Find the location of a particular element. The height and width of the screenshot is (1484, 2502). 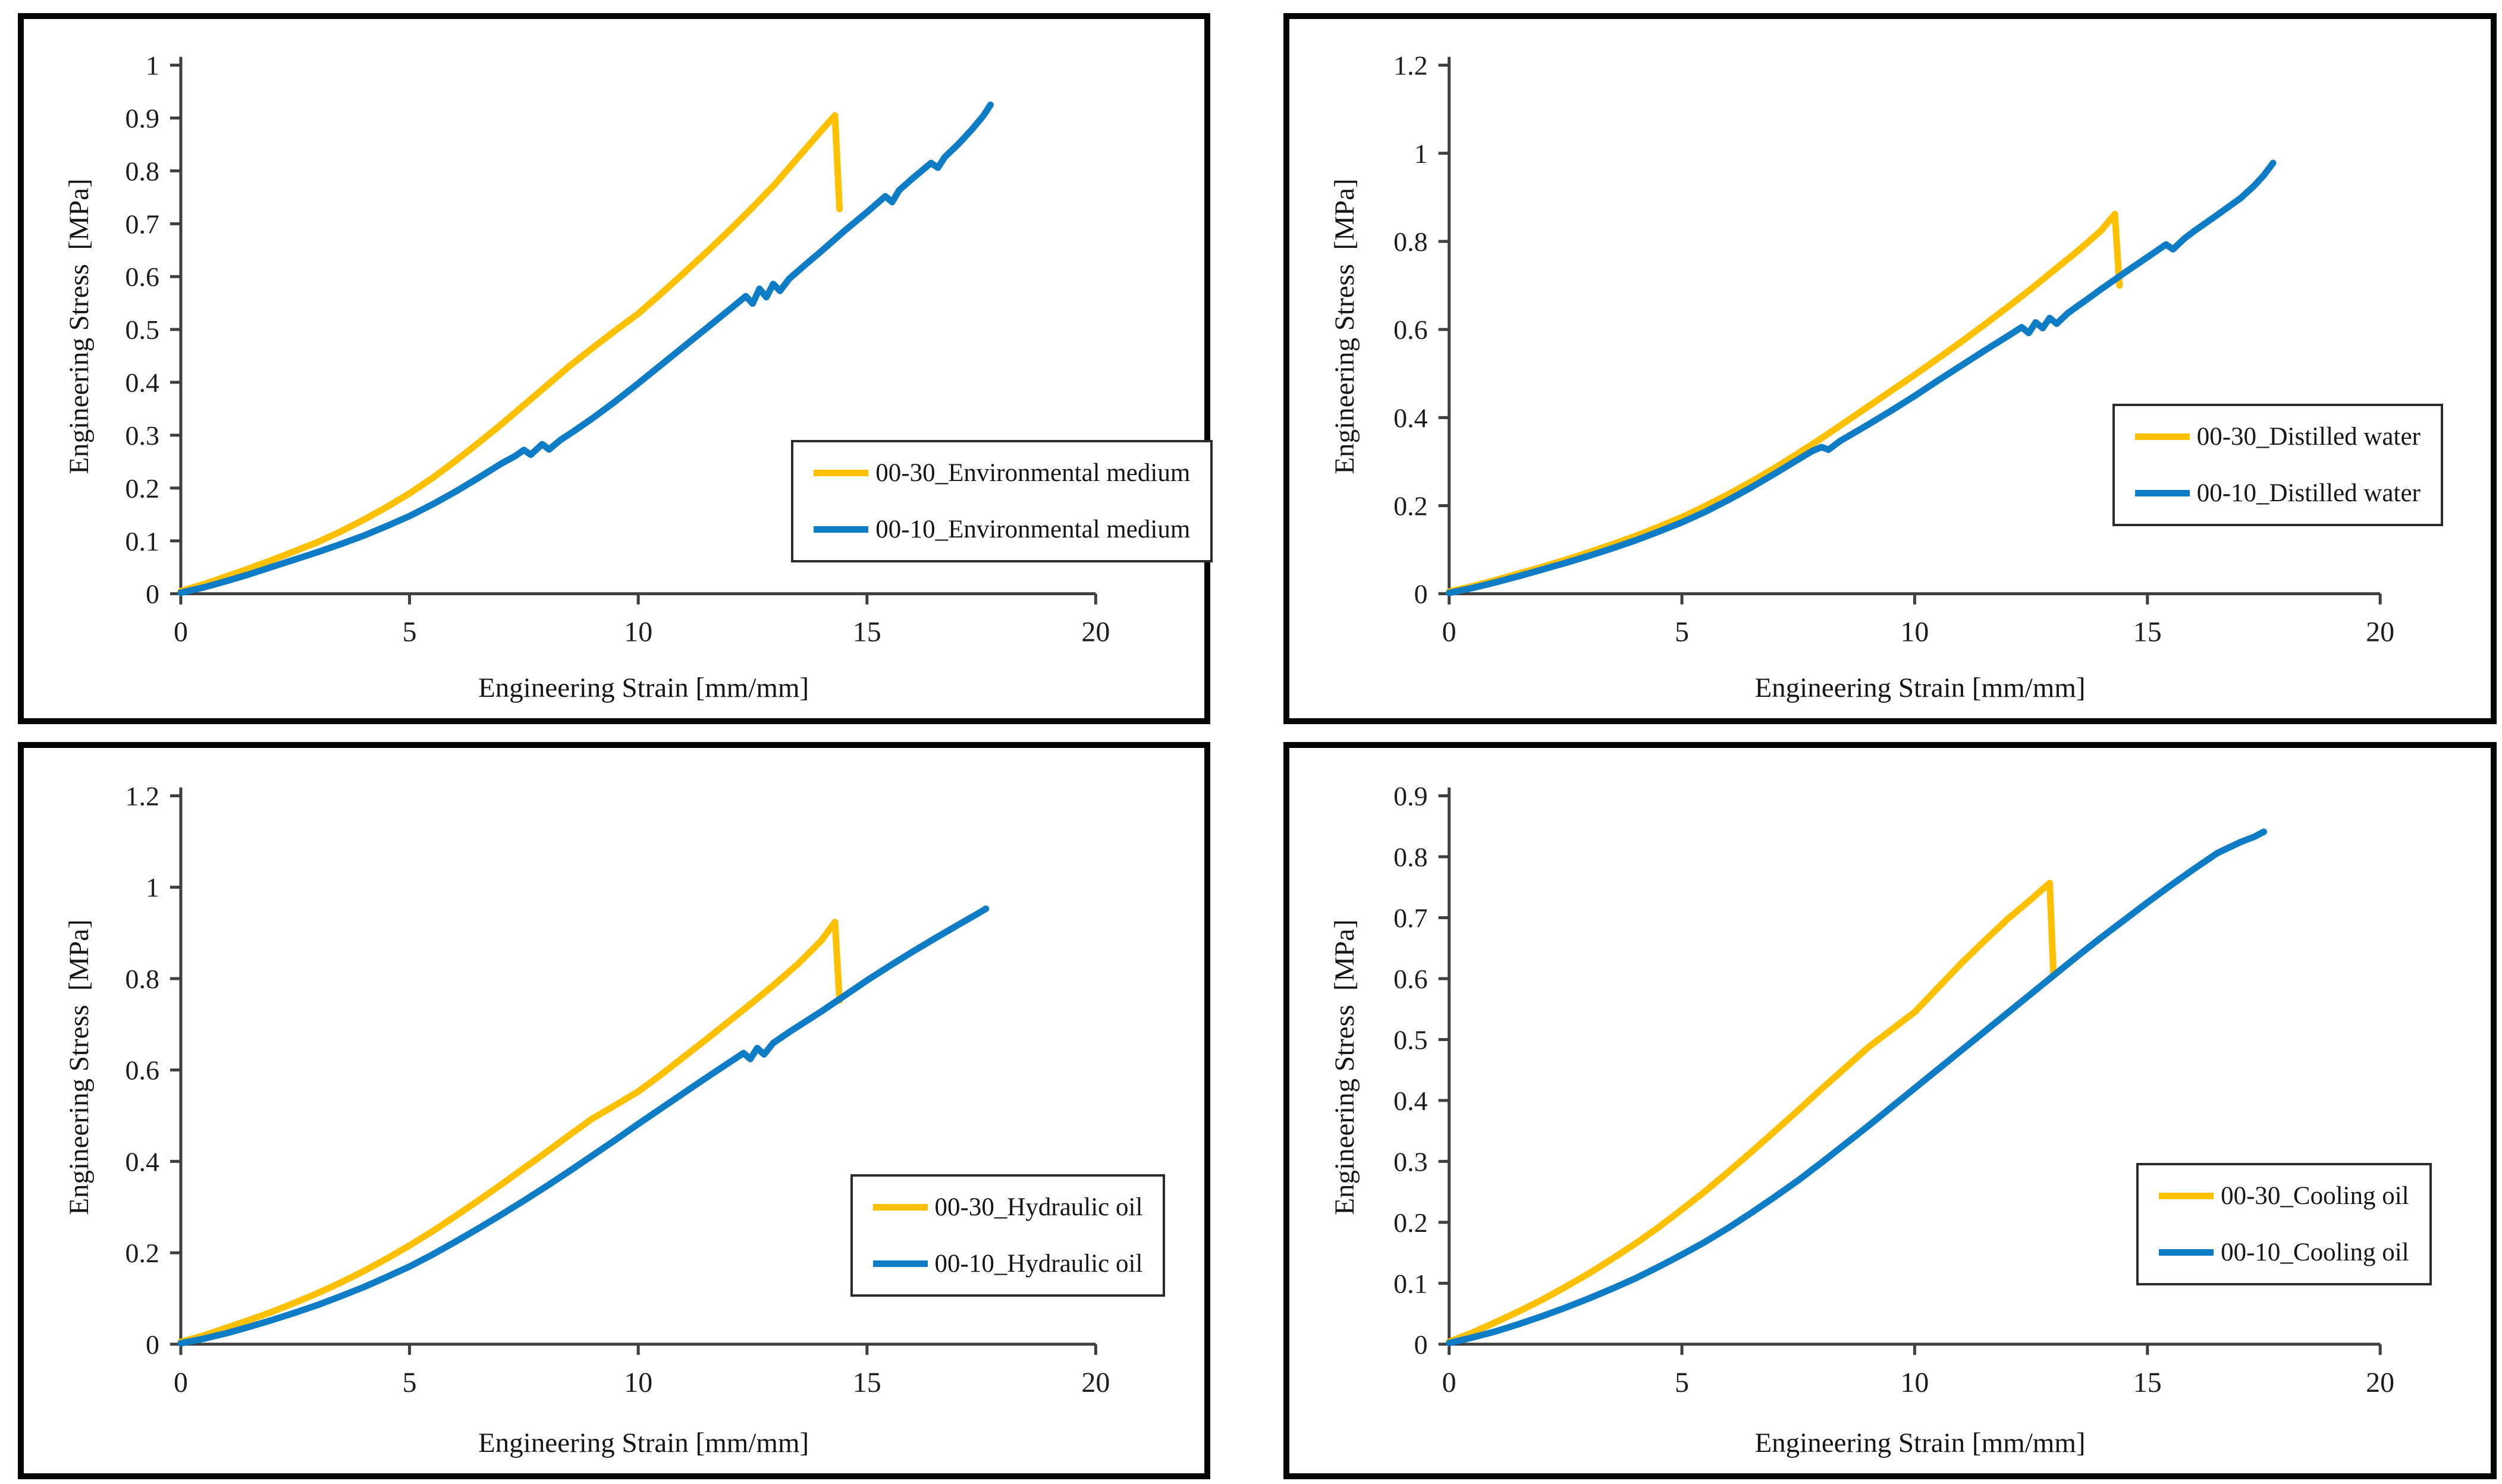

legend-item-00-10: 00-10_Cooling oil is located at coordinates (2284, 1252).